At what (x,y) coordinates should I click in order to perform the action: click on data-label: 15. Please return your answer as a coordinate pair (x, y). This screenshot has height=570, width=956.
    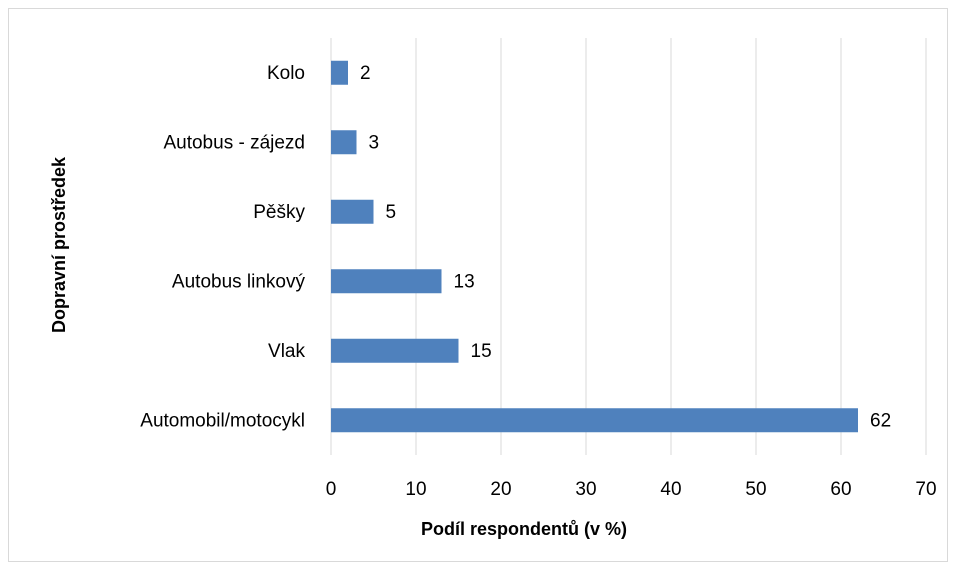
    Looking at the image, I should click on (481, 351).